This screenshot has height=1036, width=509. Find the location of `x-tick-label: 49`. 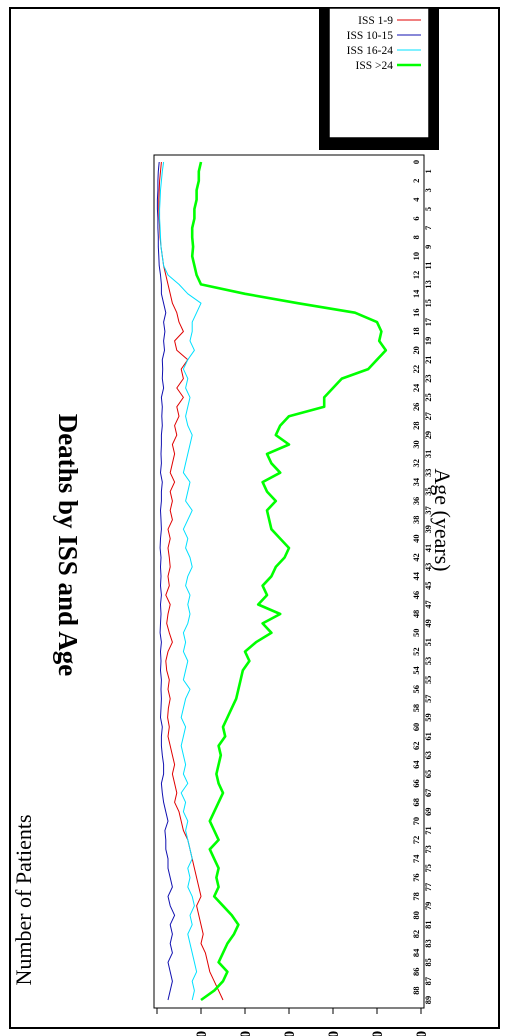

x-tick-label: 49 is located at coordinates (428, 623).